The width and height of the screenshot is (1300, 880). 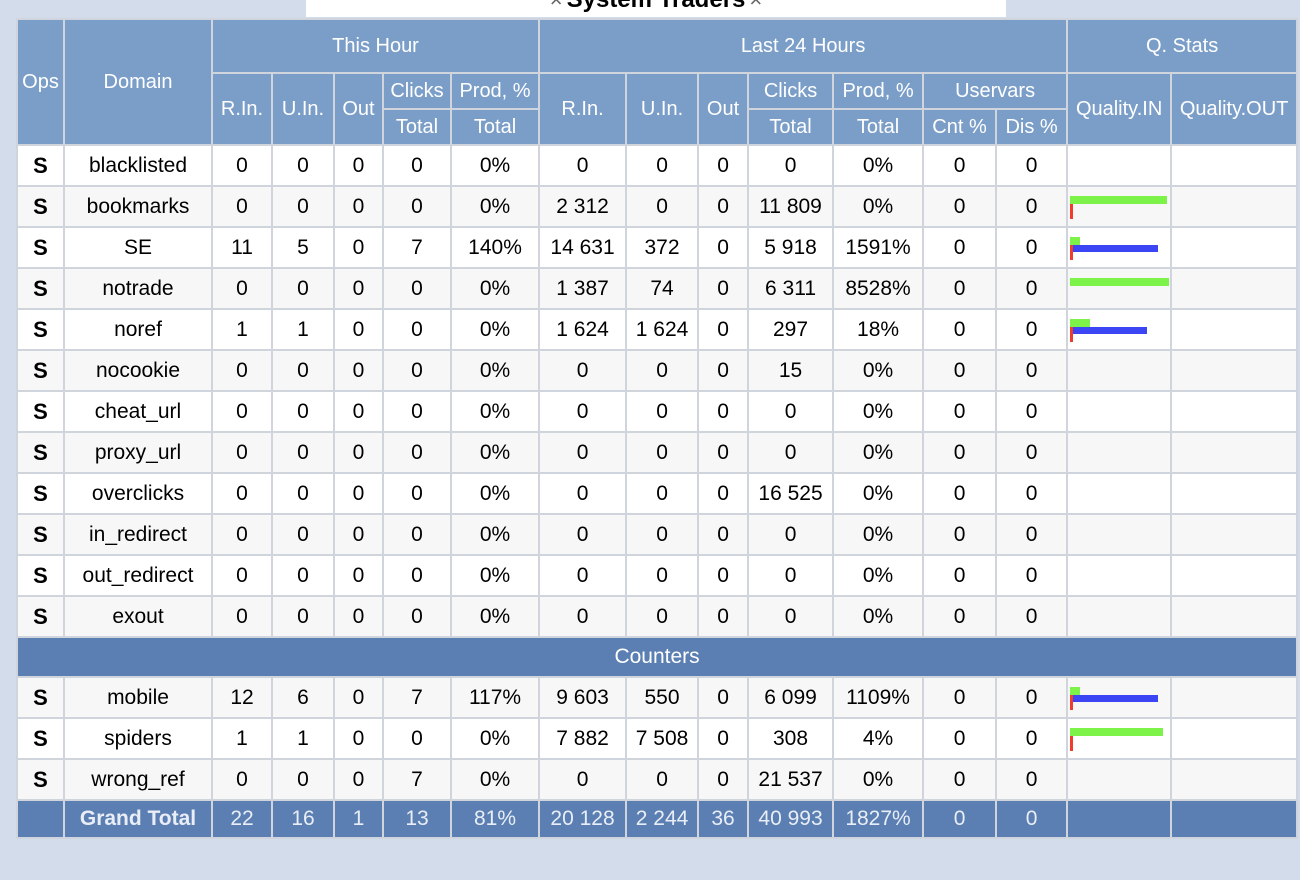 I want to click on domain-cell: spiders, so click(x=138, y=738).